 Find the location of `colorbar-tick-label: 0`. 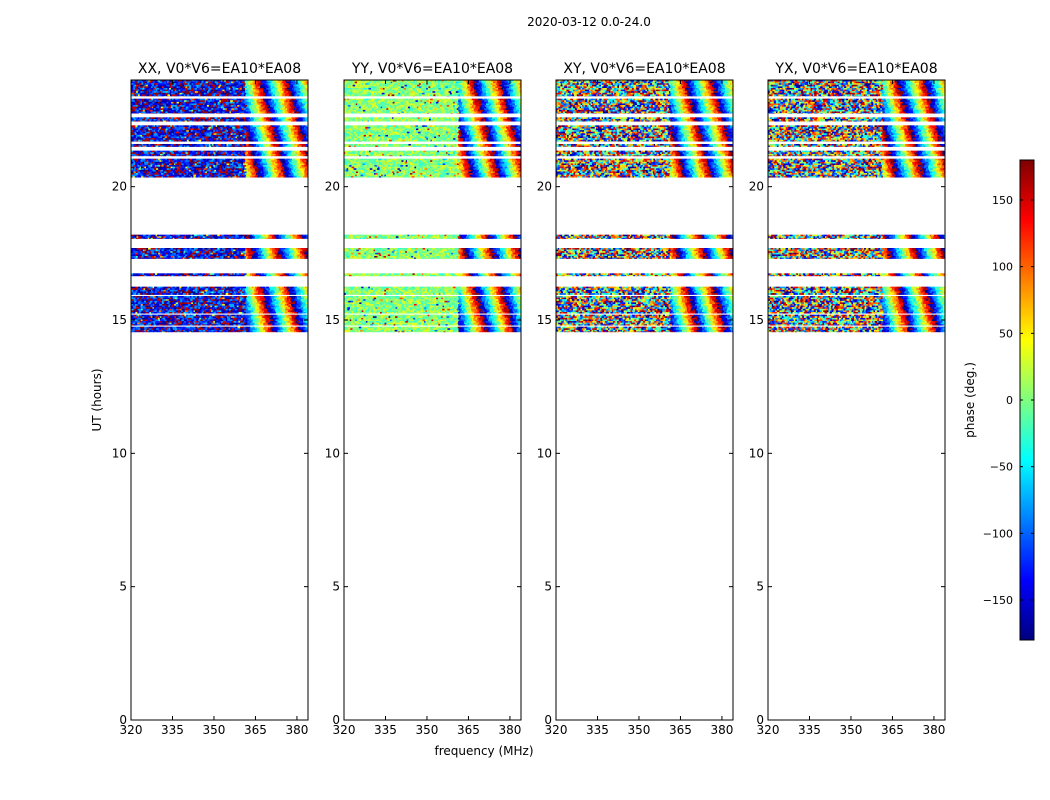

colorbar-tick-label: 0 is located at coordinates (1009, 400).